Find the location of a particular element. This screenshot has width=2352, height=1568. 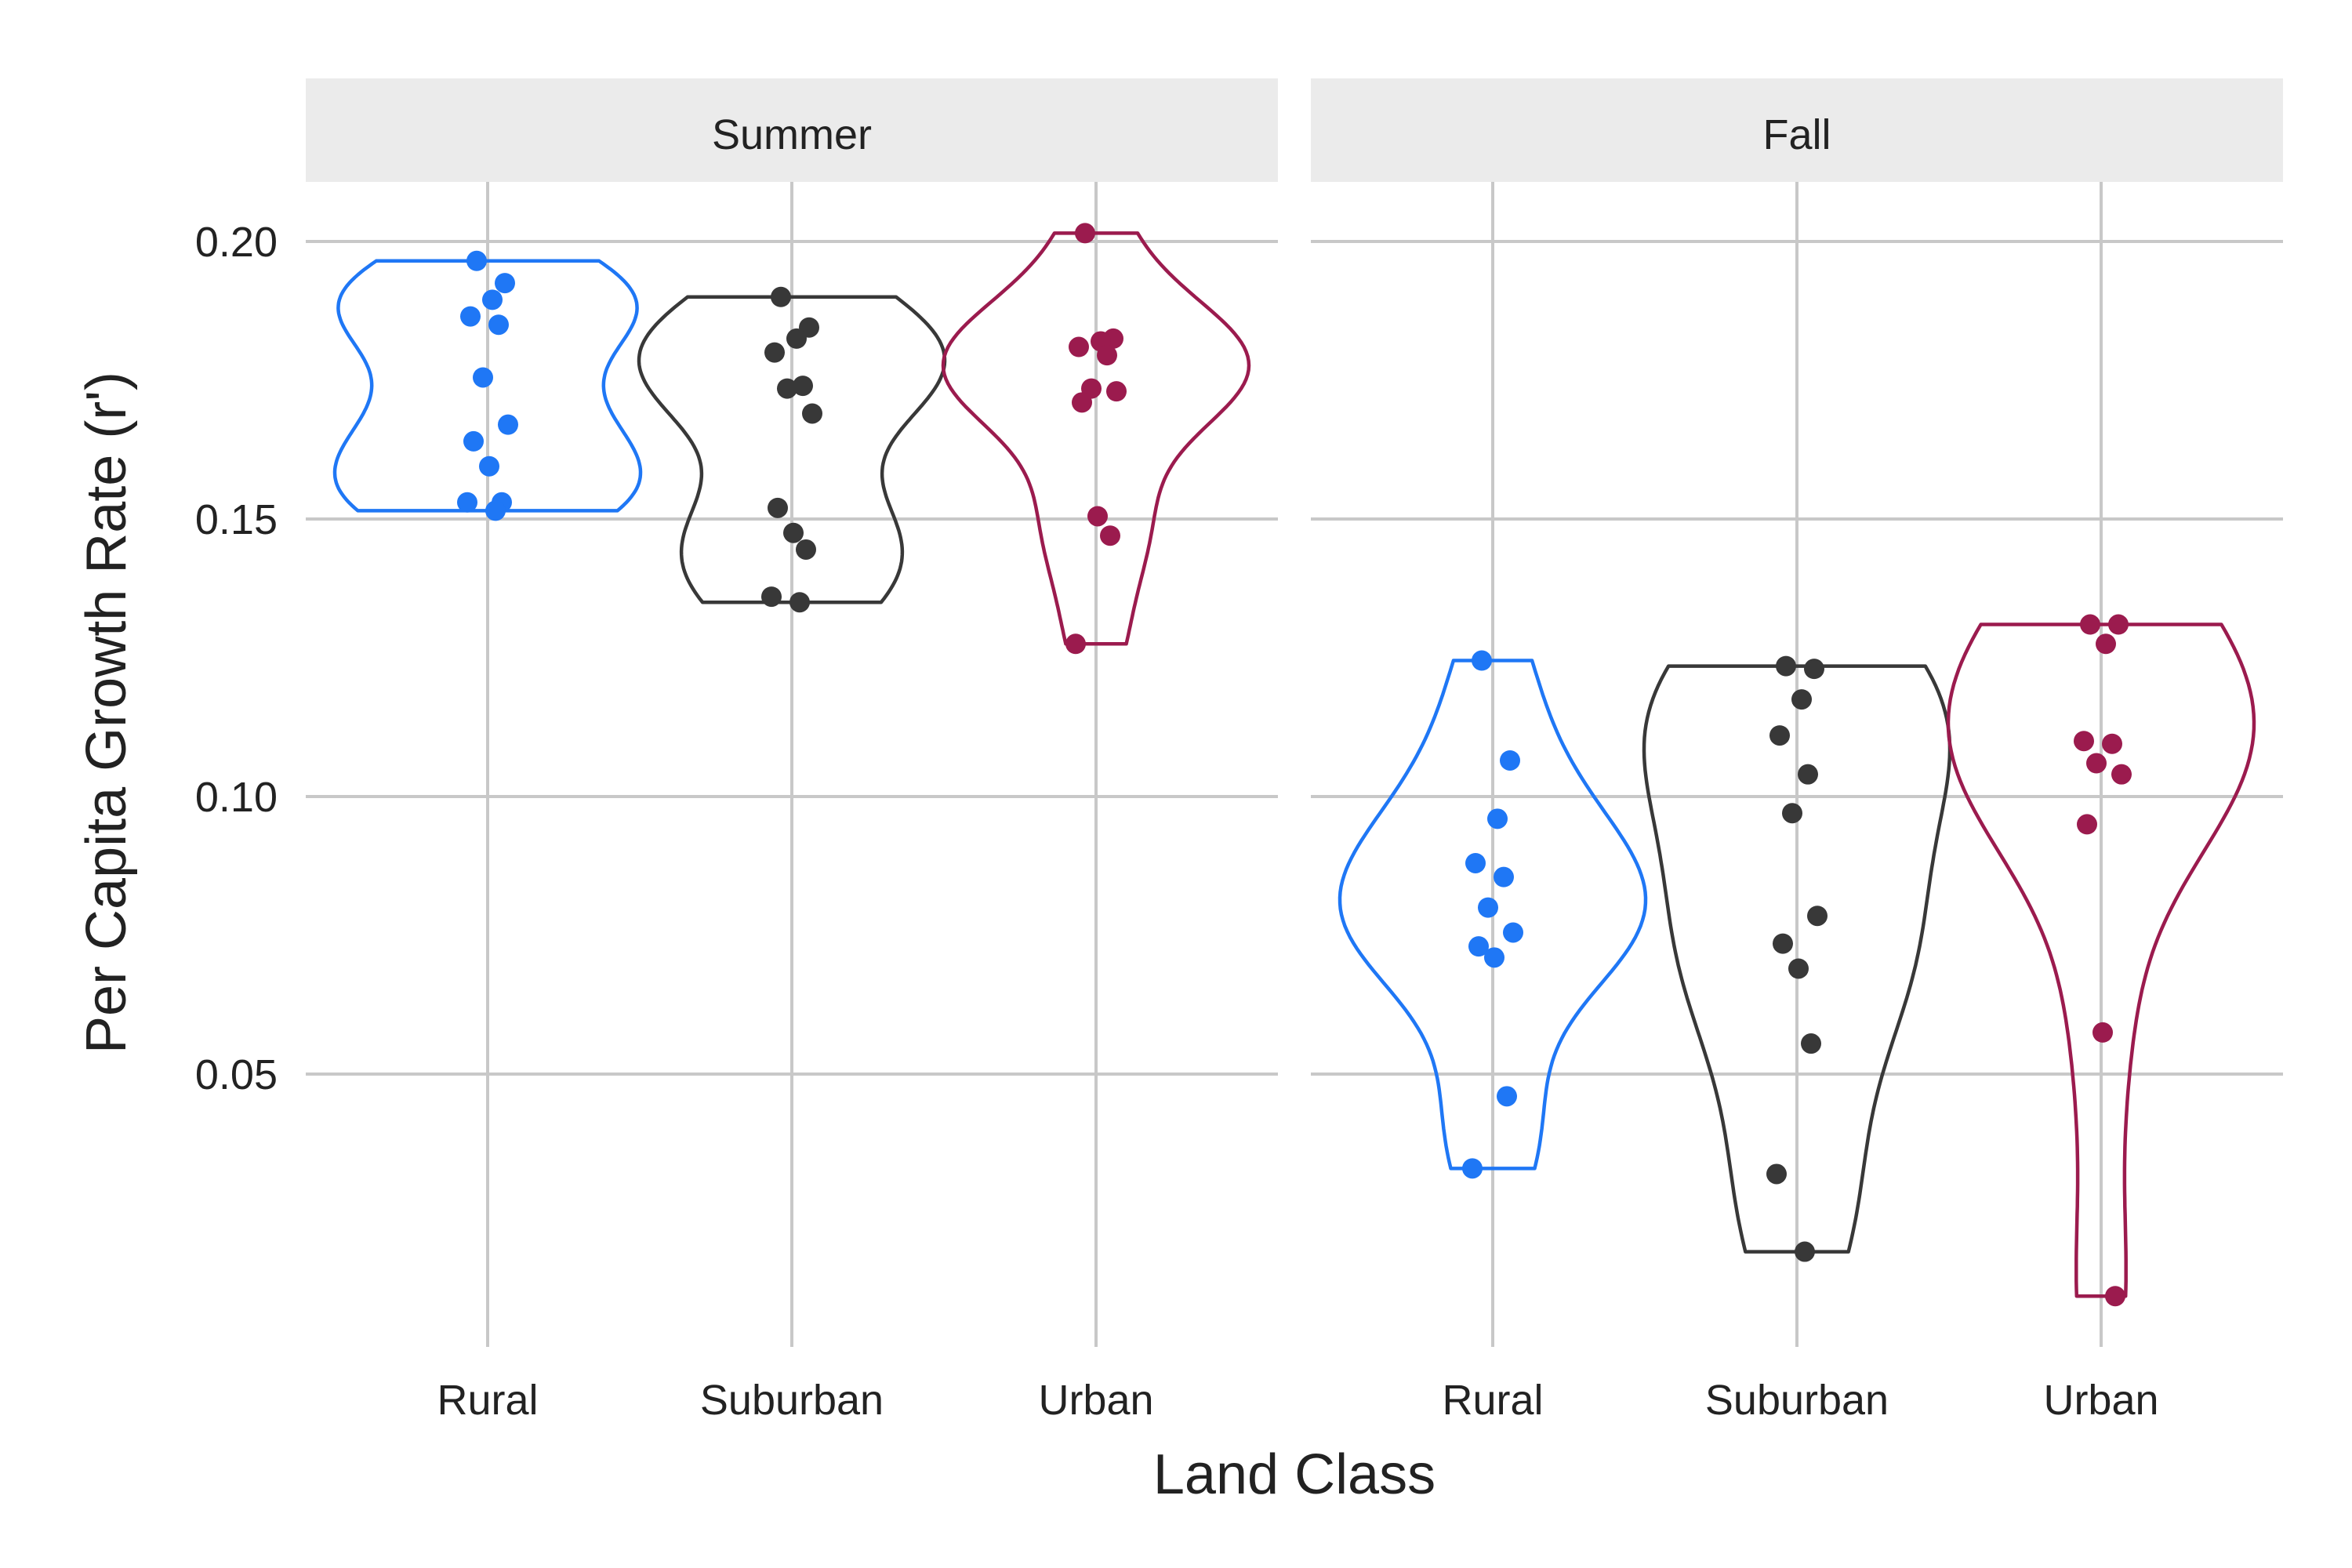

facet-strip-summer is located at coordinates (792, 130).